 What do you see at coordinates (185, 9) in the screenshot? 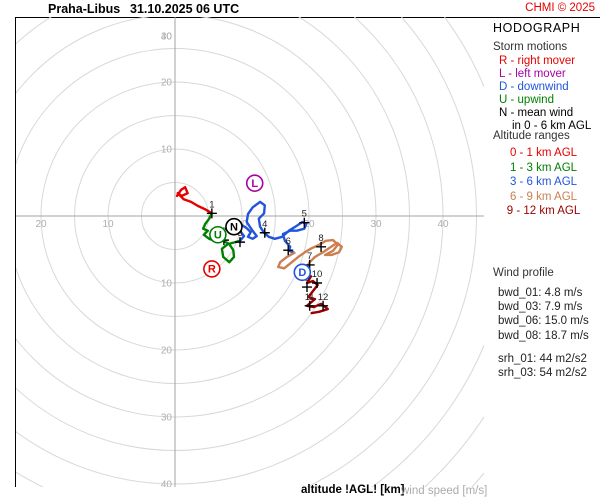
I see `observation-datetime: 31.10.2025 06 UTC` at bounding box center [185, 9].